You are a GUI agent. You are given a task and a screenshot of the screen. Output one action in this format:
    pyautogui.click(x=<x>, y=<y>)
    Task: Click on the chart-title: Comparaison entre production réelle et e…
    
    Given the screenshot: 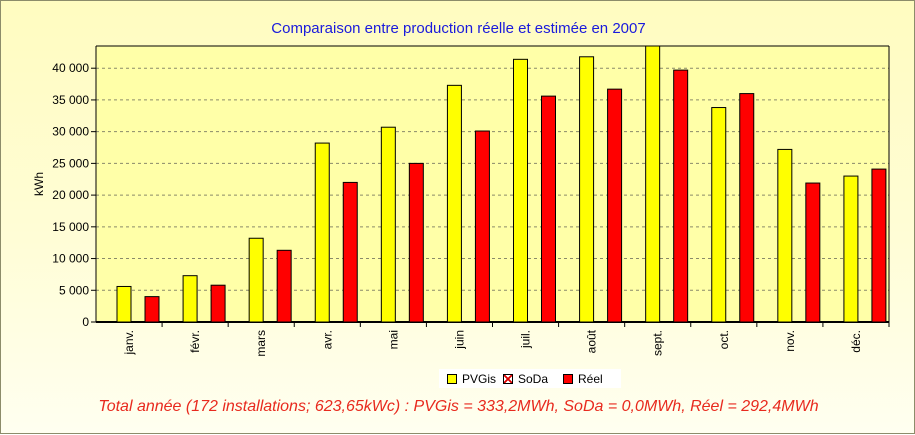 What is the action you would take?
    pyautogui.click(x=458, y=28)
    